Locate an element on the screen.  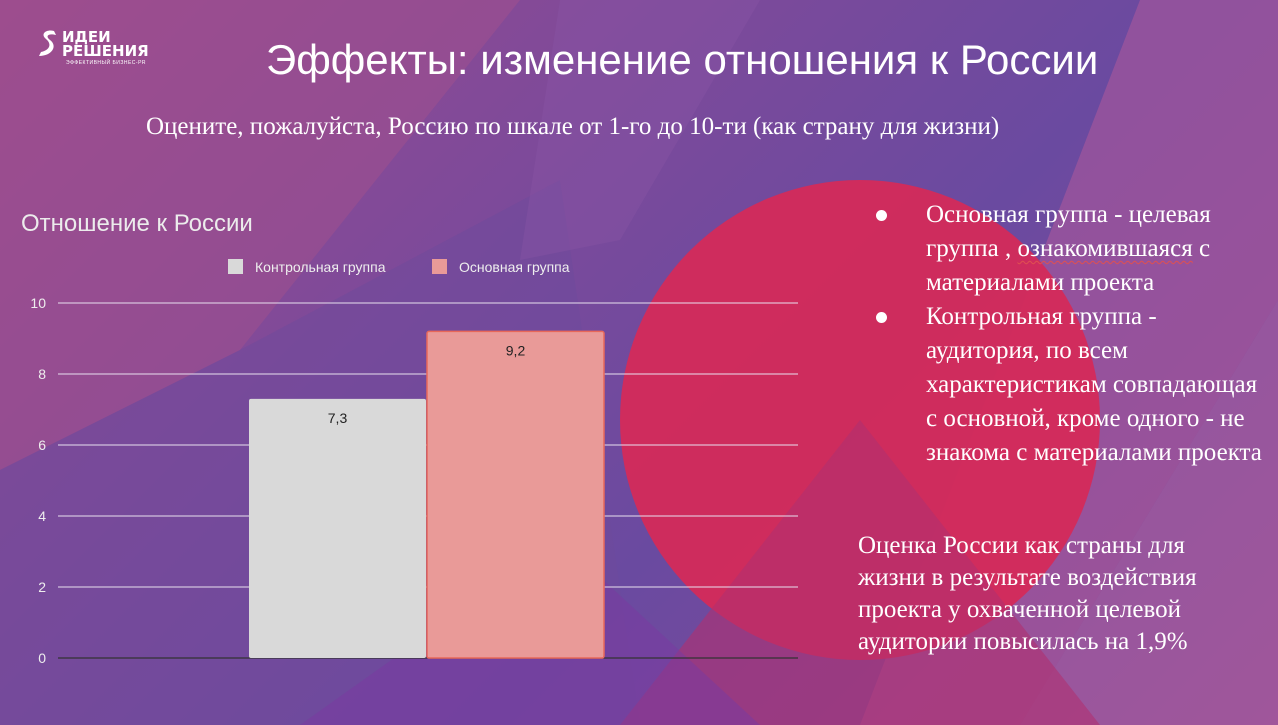
chart-y-ticks: 0 2 4 6 8 10 is located at coordinates (38, 480).